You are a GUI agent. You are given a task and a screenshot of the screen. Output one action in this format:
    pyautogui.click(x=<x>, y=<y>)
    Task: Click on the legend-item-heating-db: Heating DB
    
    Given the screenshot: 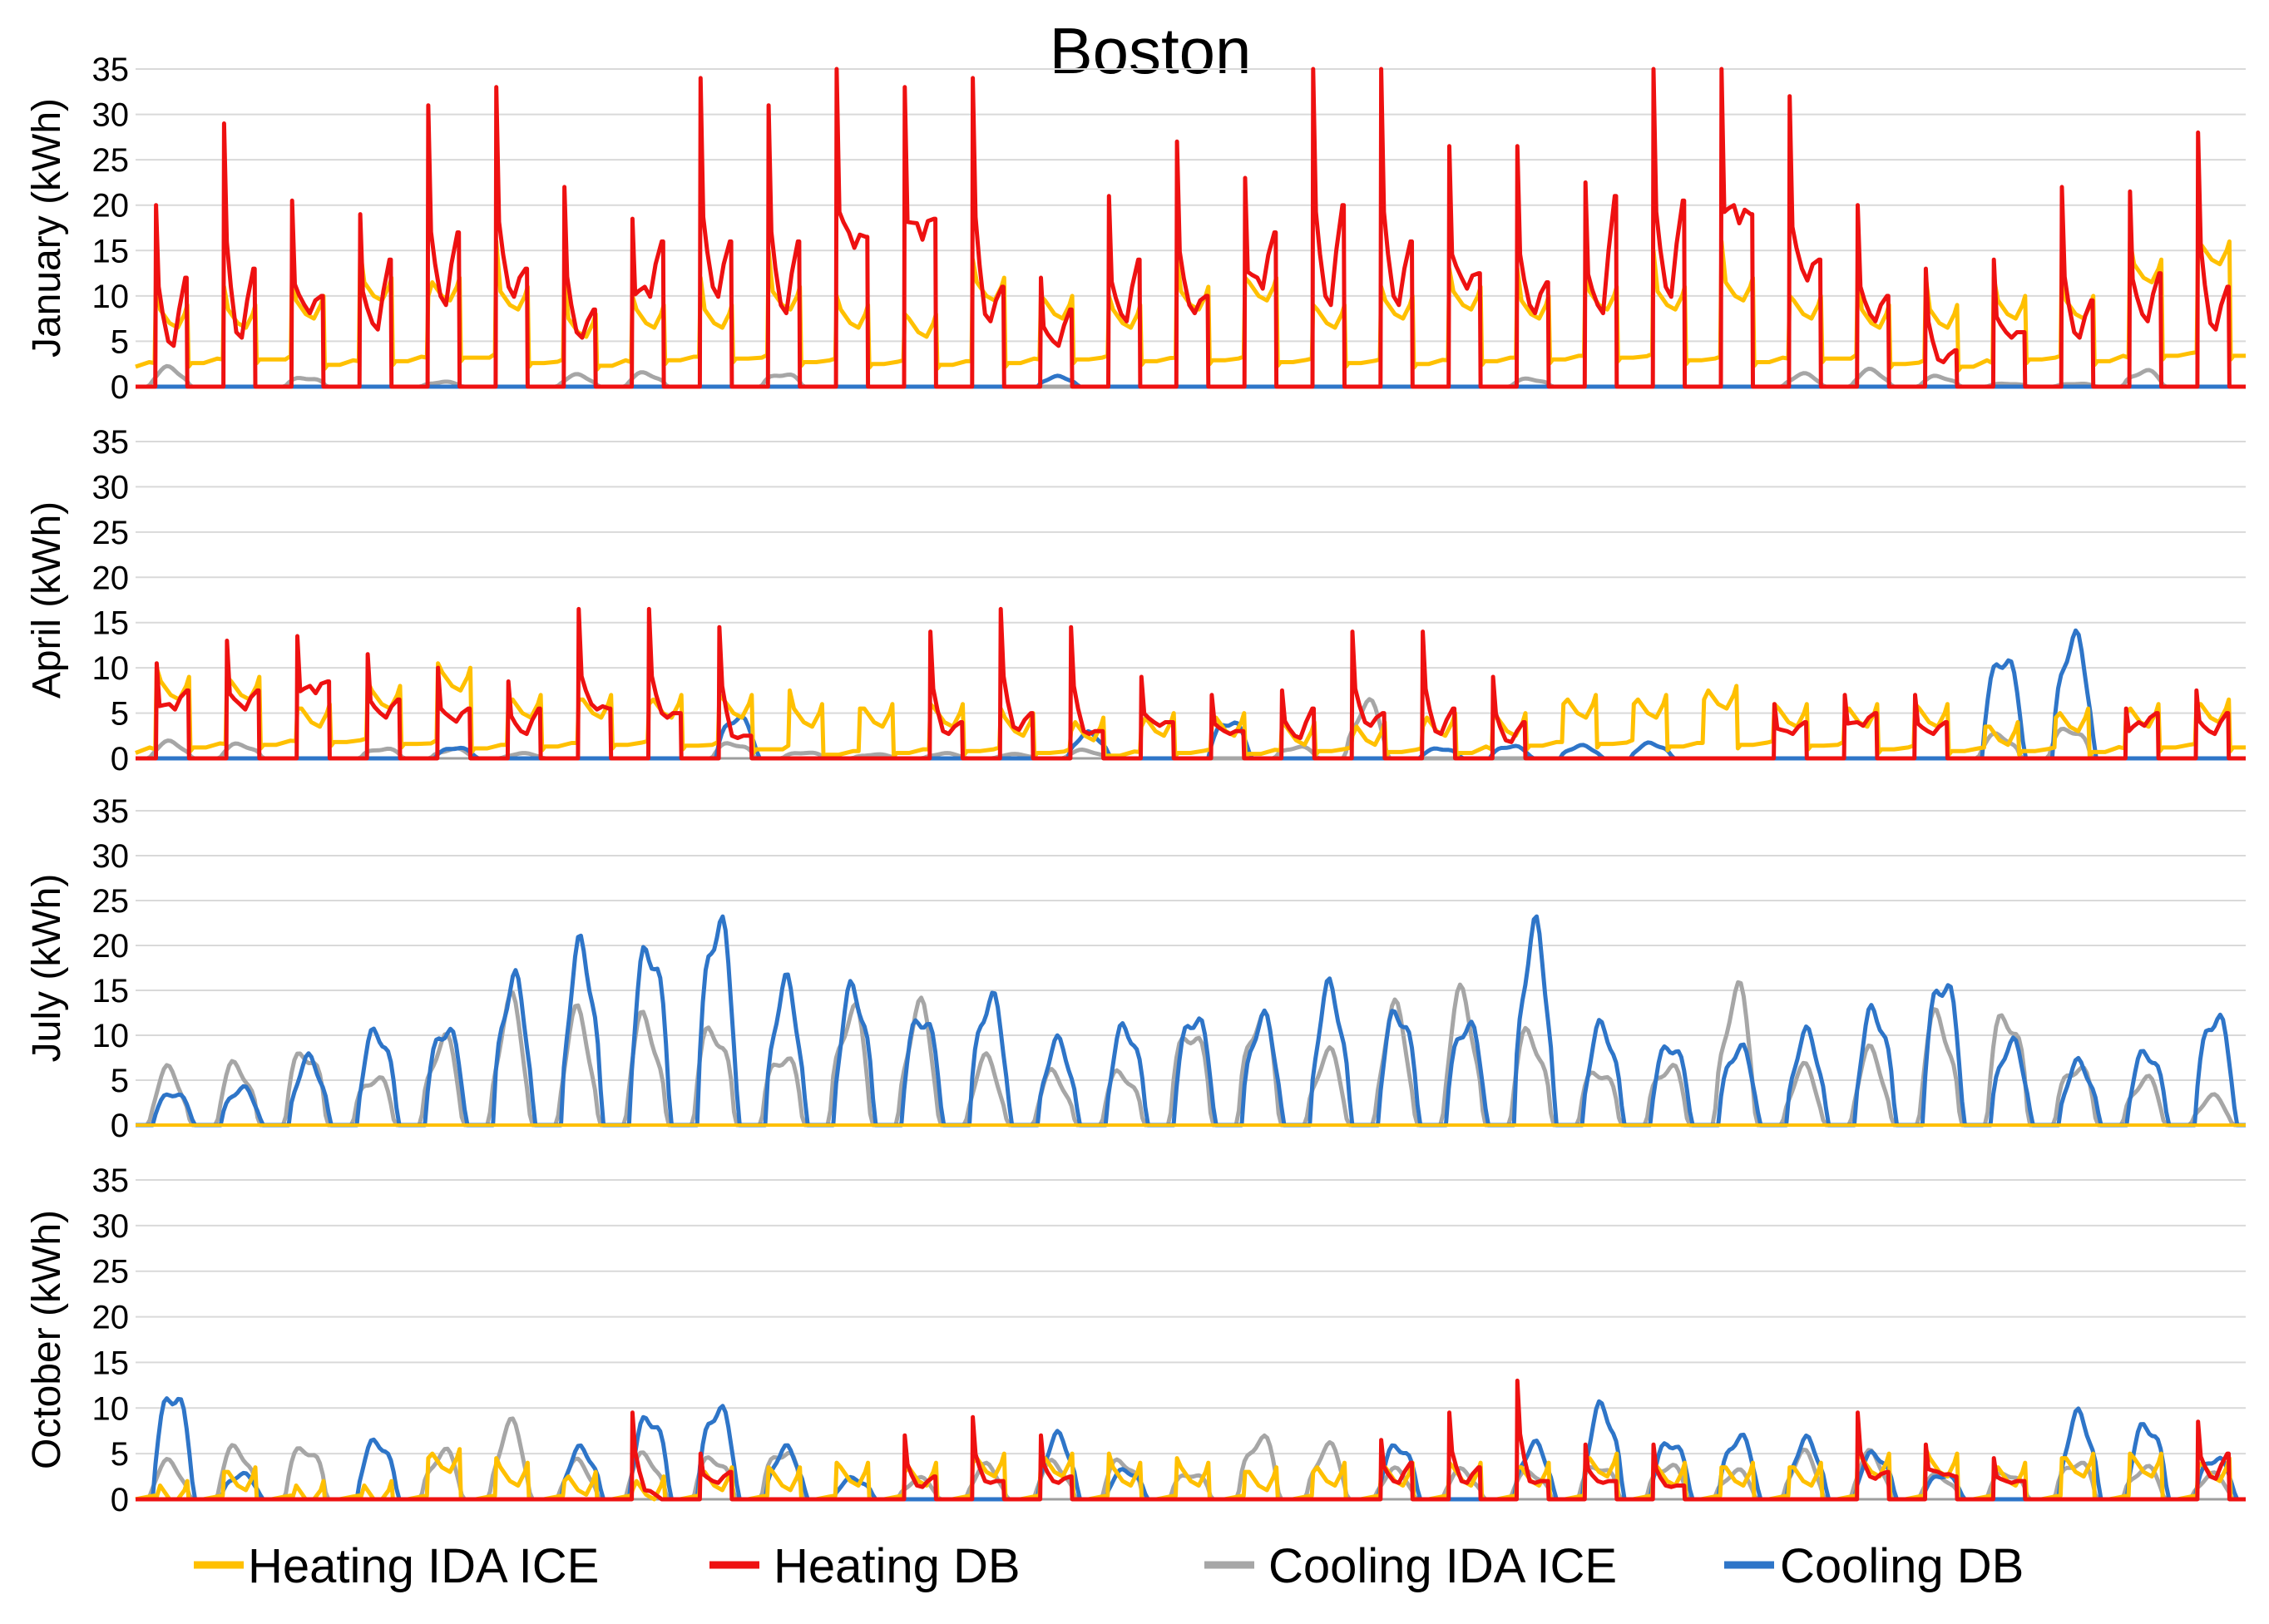 What is the action you would take?
    pyautogui.click(x=865, y=1566)
    